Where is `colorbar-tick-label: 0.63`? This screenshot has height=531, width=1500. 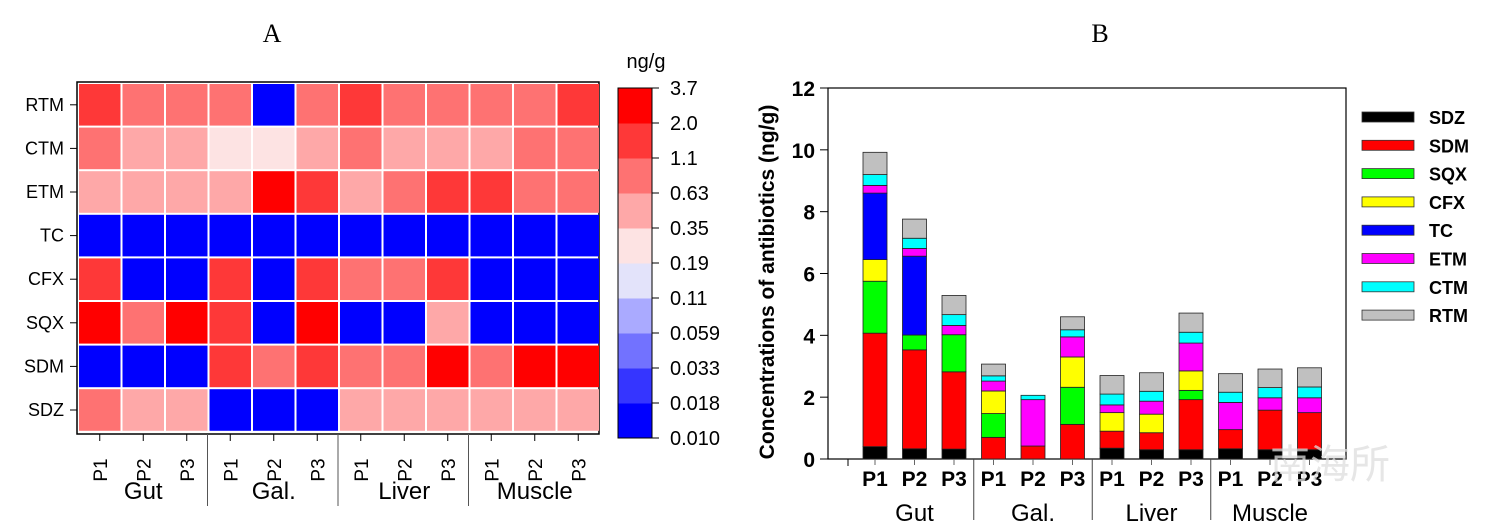
colorbar-tick-label: 0.63 is located at coordinates (689, 194).